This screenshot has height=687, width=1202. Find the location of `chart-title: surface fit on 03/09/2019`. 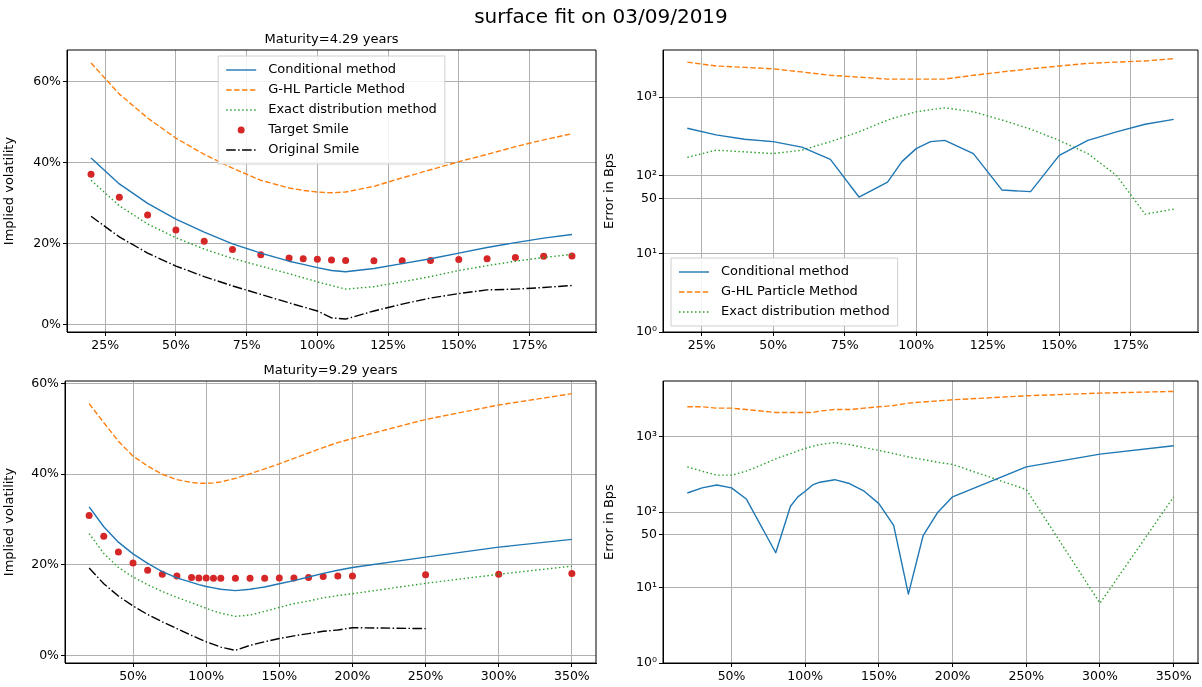

chart-title: surface fit on 03/09/2019 is located at coordinates (601, 16).